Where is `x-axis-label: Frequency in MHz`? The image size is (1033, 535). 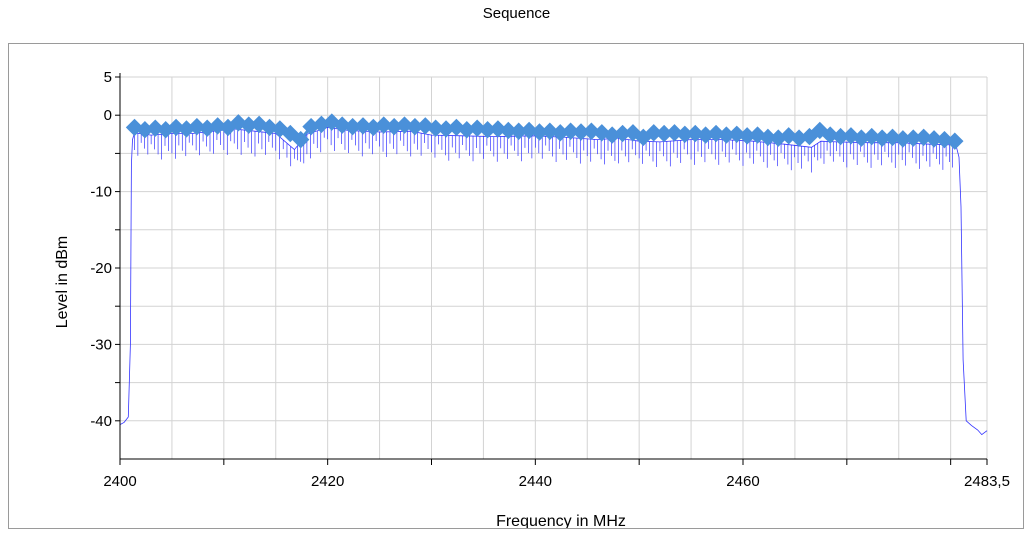 x-axis-label: Frequency in MHz is located at coordinates (561, 520).